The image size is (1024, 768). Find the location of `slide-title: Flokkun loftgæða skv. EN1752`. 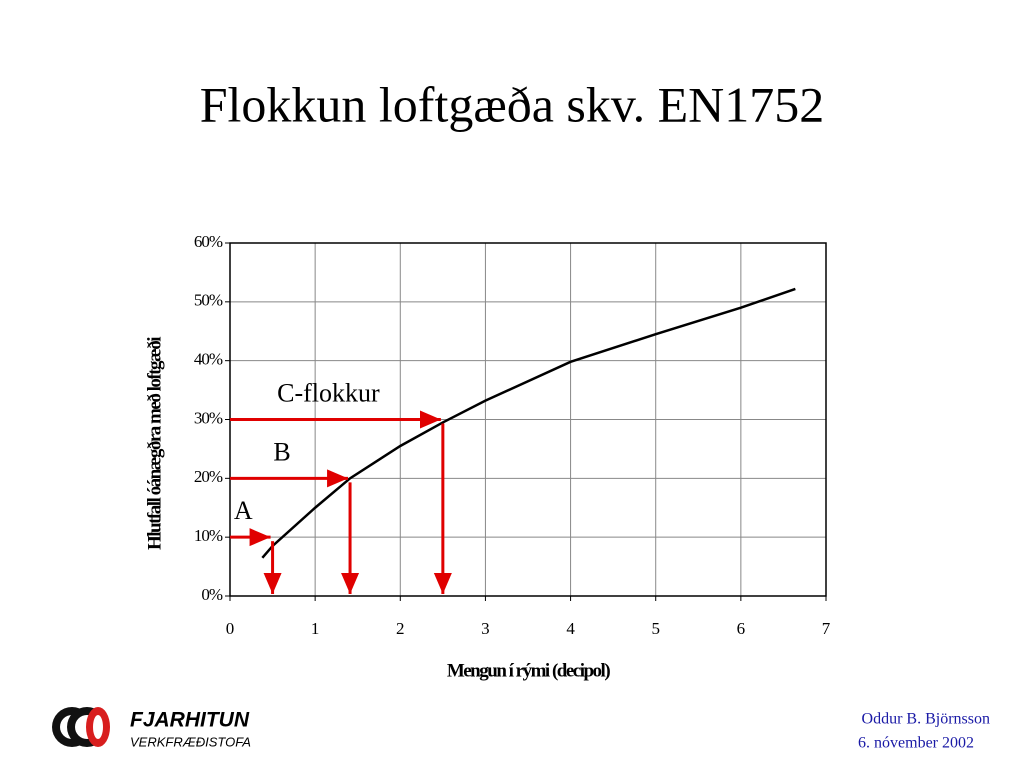

slide-title: Flokkun loftgæða skv. EN1752 is located at coordinates (512, 104).